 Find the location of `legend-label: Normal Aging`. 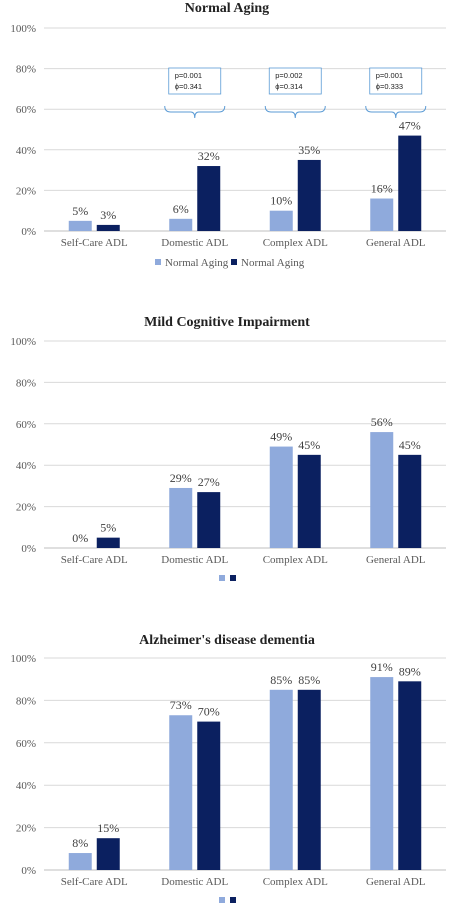

legend-label: Normal Aging is located at coordinates (273, 263).